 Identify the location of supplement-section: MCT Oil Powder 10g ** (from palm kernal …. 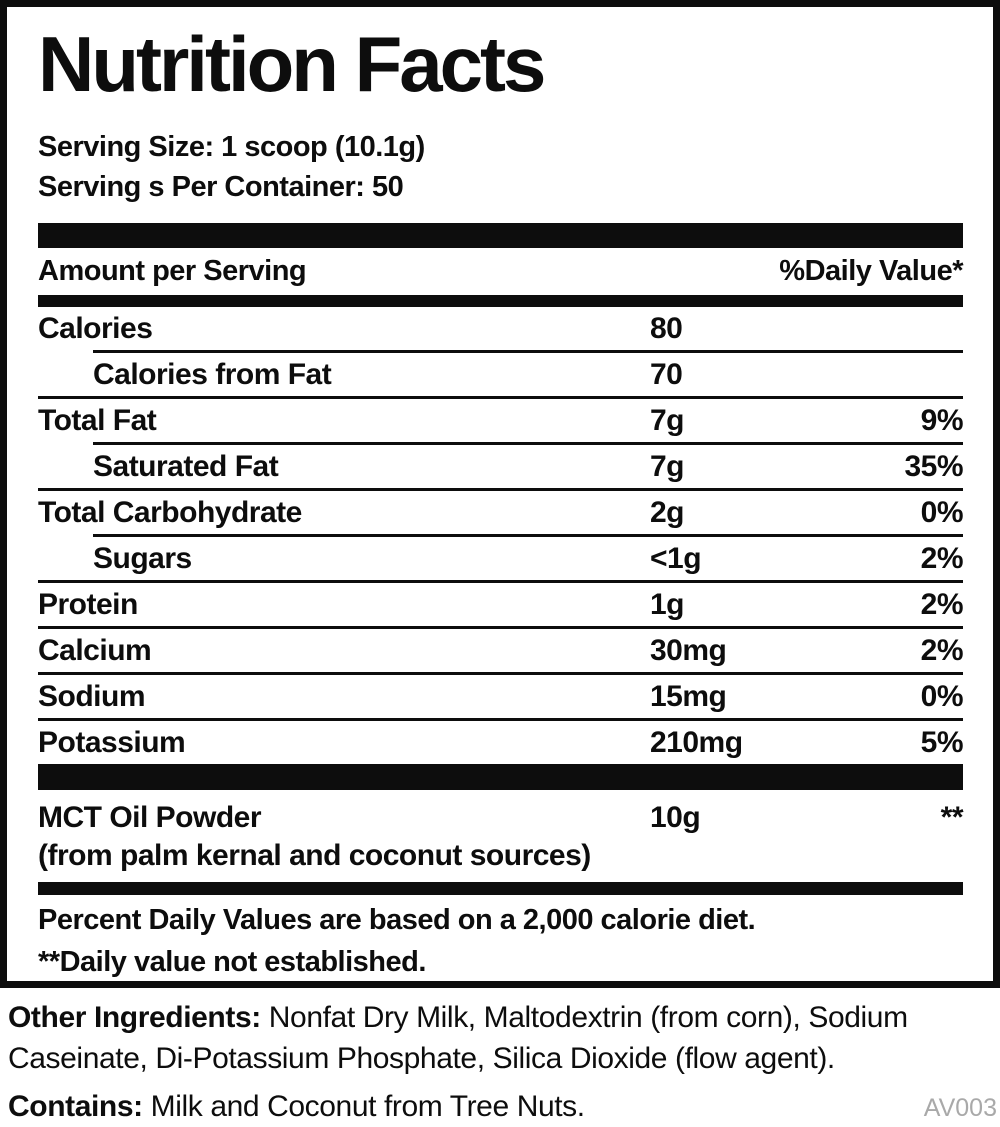
(501, 836).